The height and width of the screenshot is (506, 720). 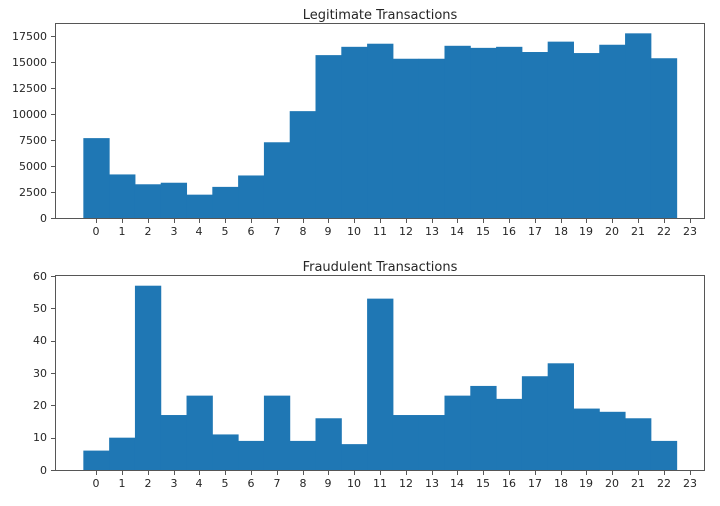 What do you see at coordinates (432, 231) in the screenshot?
I see `x-tick-label: 13` at bounding box center [432, 231].